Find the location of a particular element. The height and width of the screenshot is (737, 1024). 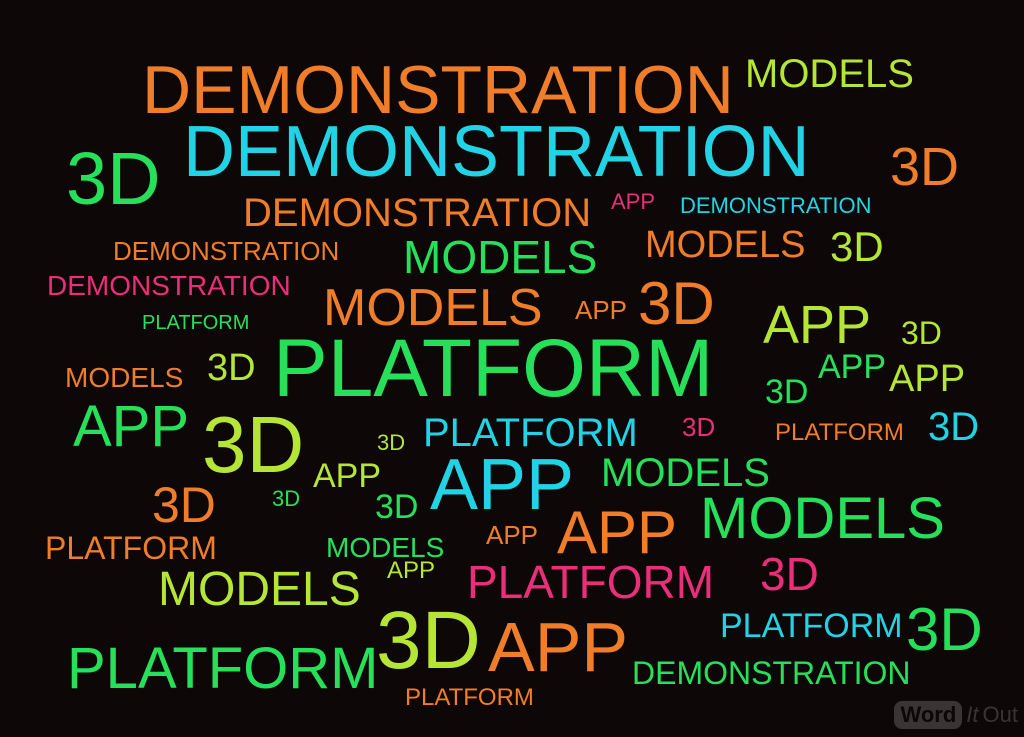

logo-out: Out is located at coordinates (1000, 714).